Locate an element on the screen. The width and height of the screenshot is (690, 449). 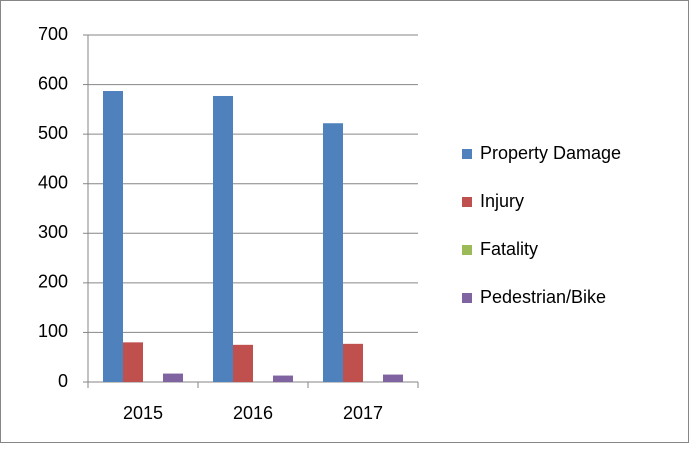
x-tick-label: 2017 is located at coordinates (363, 413).